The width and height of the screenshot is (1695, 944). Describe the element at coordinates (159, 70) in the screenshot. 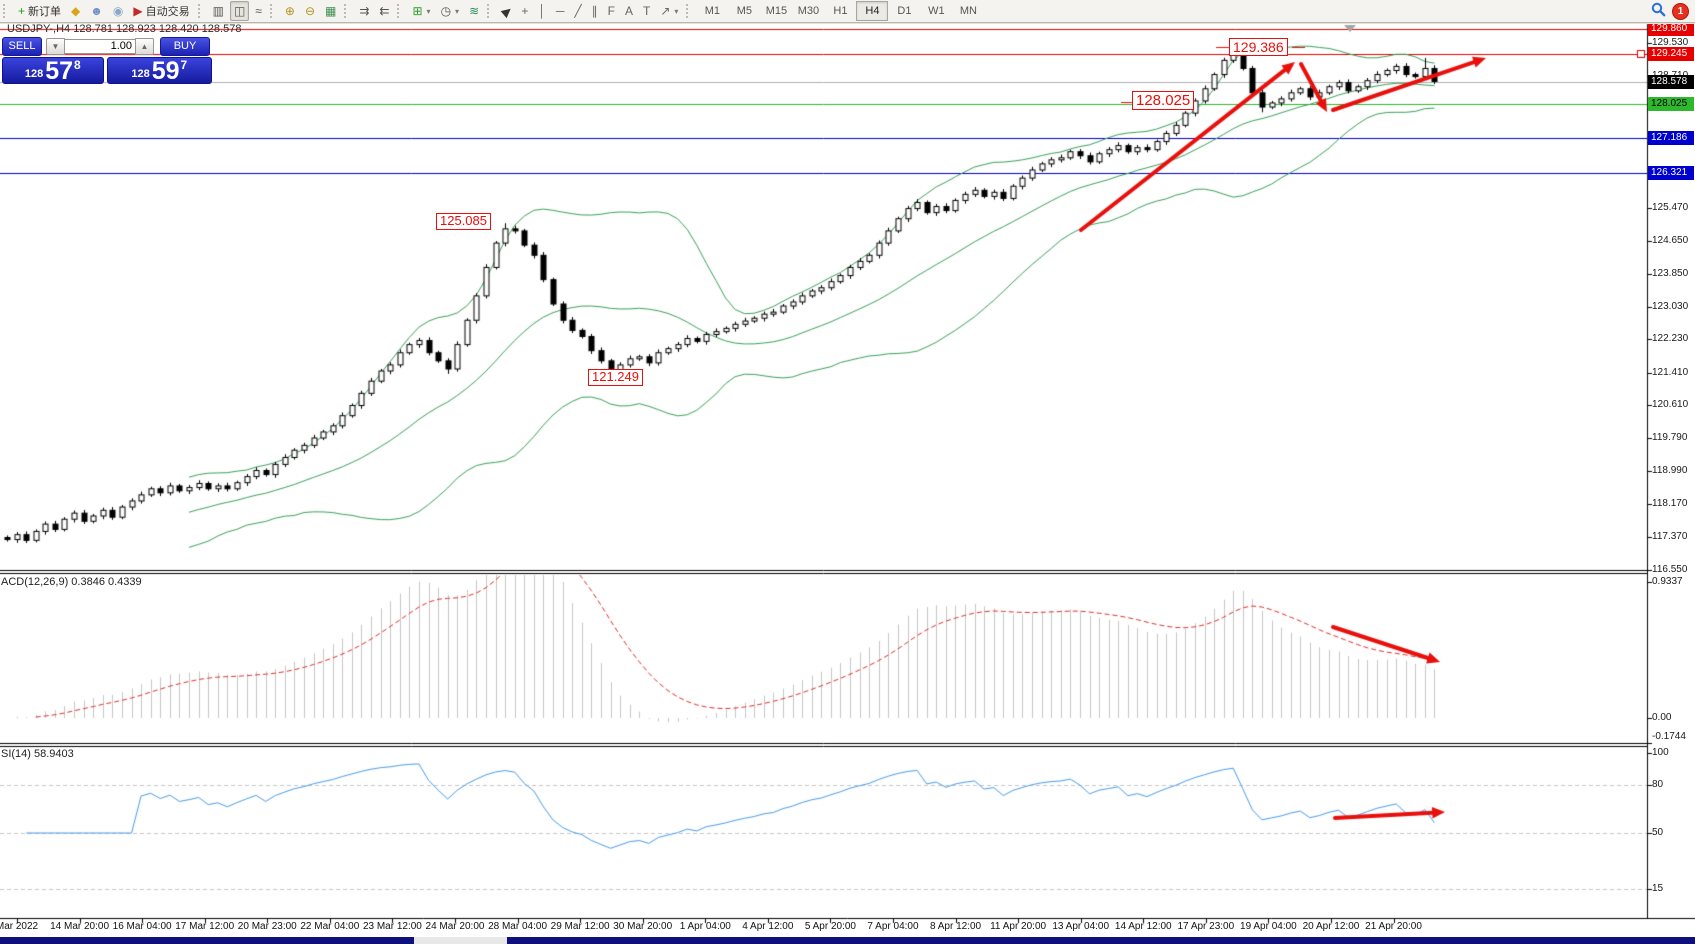

I see `buy-price-box: 128 59 7` at that location.